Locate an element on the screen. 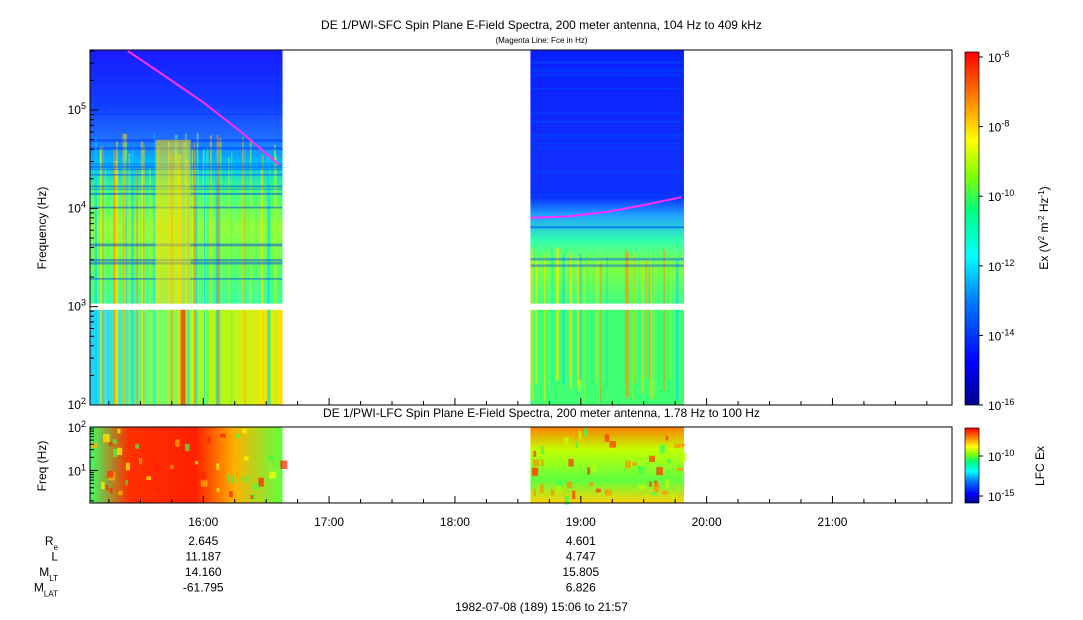 Image resolution: width=1083 pixels, height=620 pixels. ephemeris-value: 2.645 is located at coordinates (203, 541).